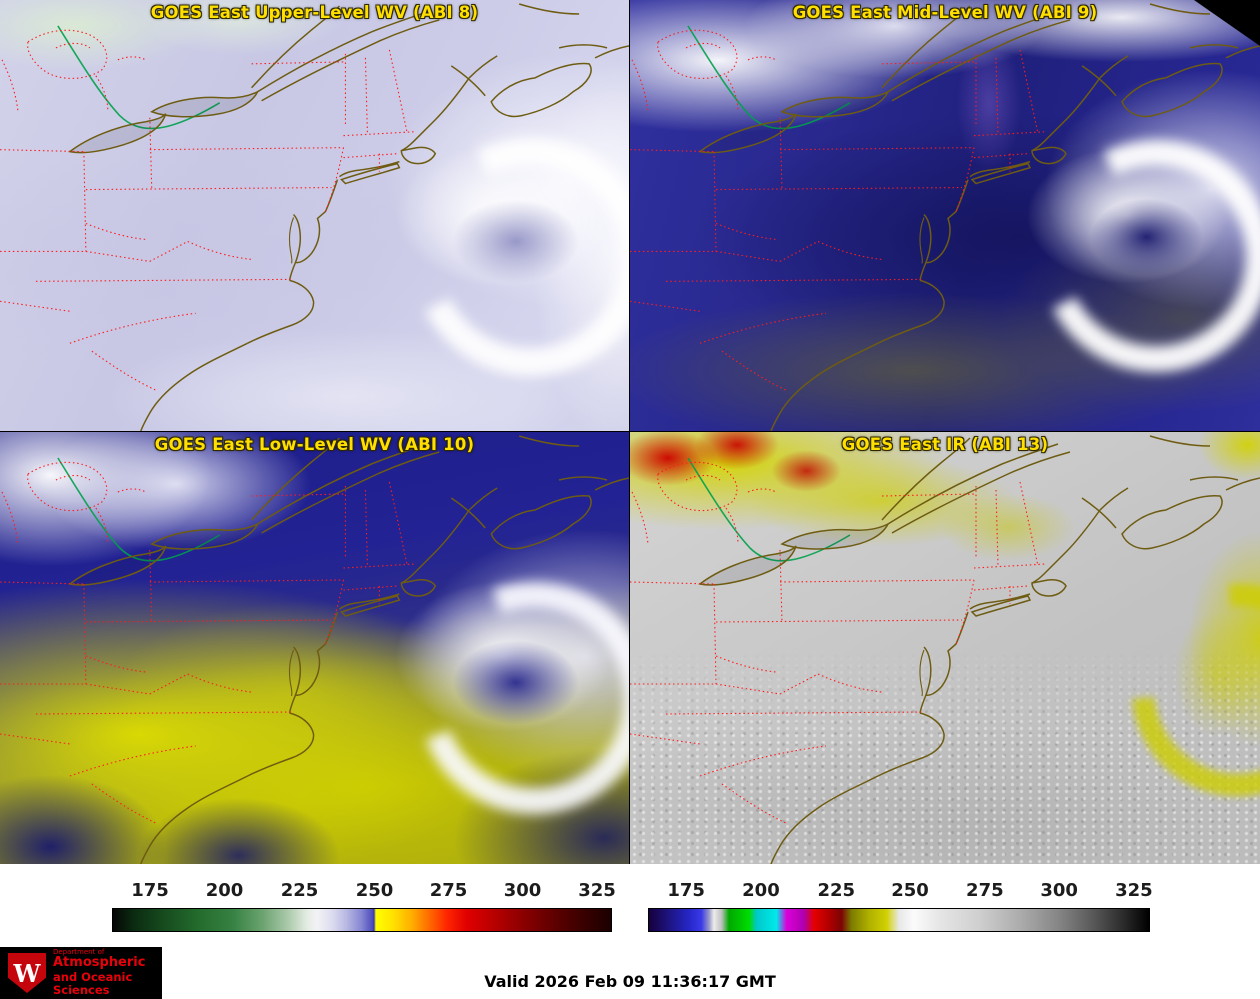 The width and height of the screenshot is (1260, 999). What do you see at coordinates (899, 920) in the screenshot?
I see `colorbar-ir-gradient` at bounding box center [899, 920].